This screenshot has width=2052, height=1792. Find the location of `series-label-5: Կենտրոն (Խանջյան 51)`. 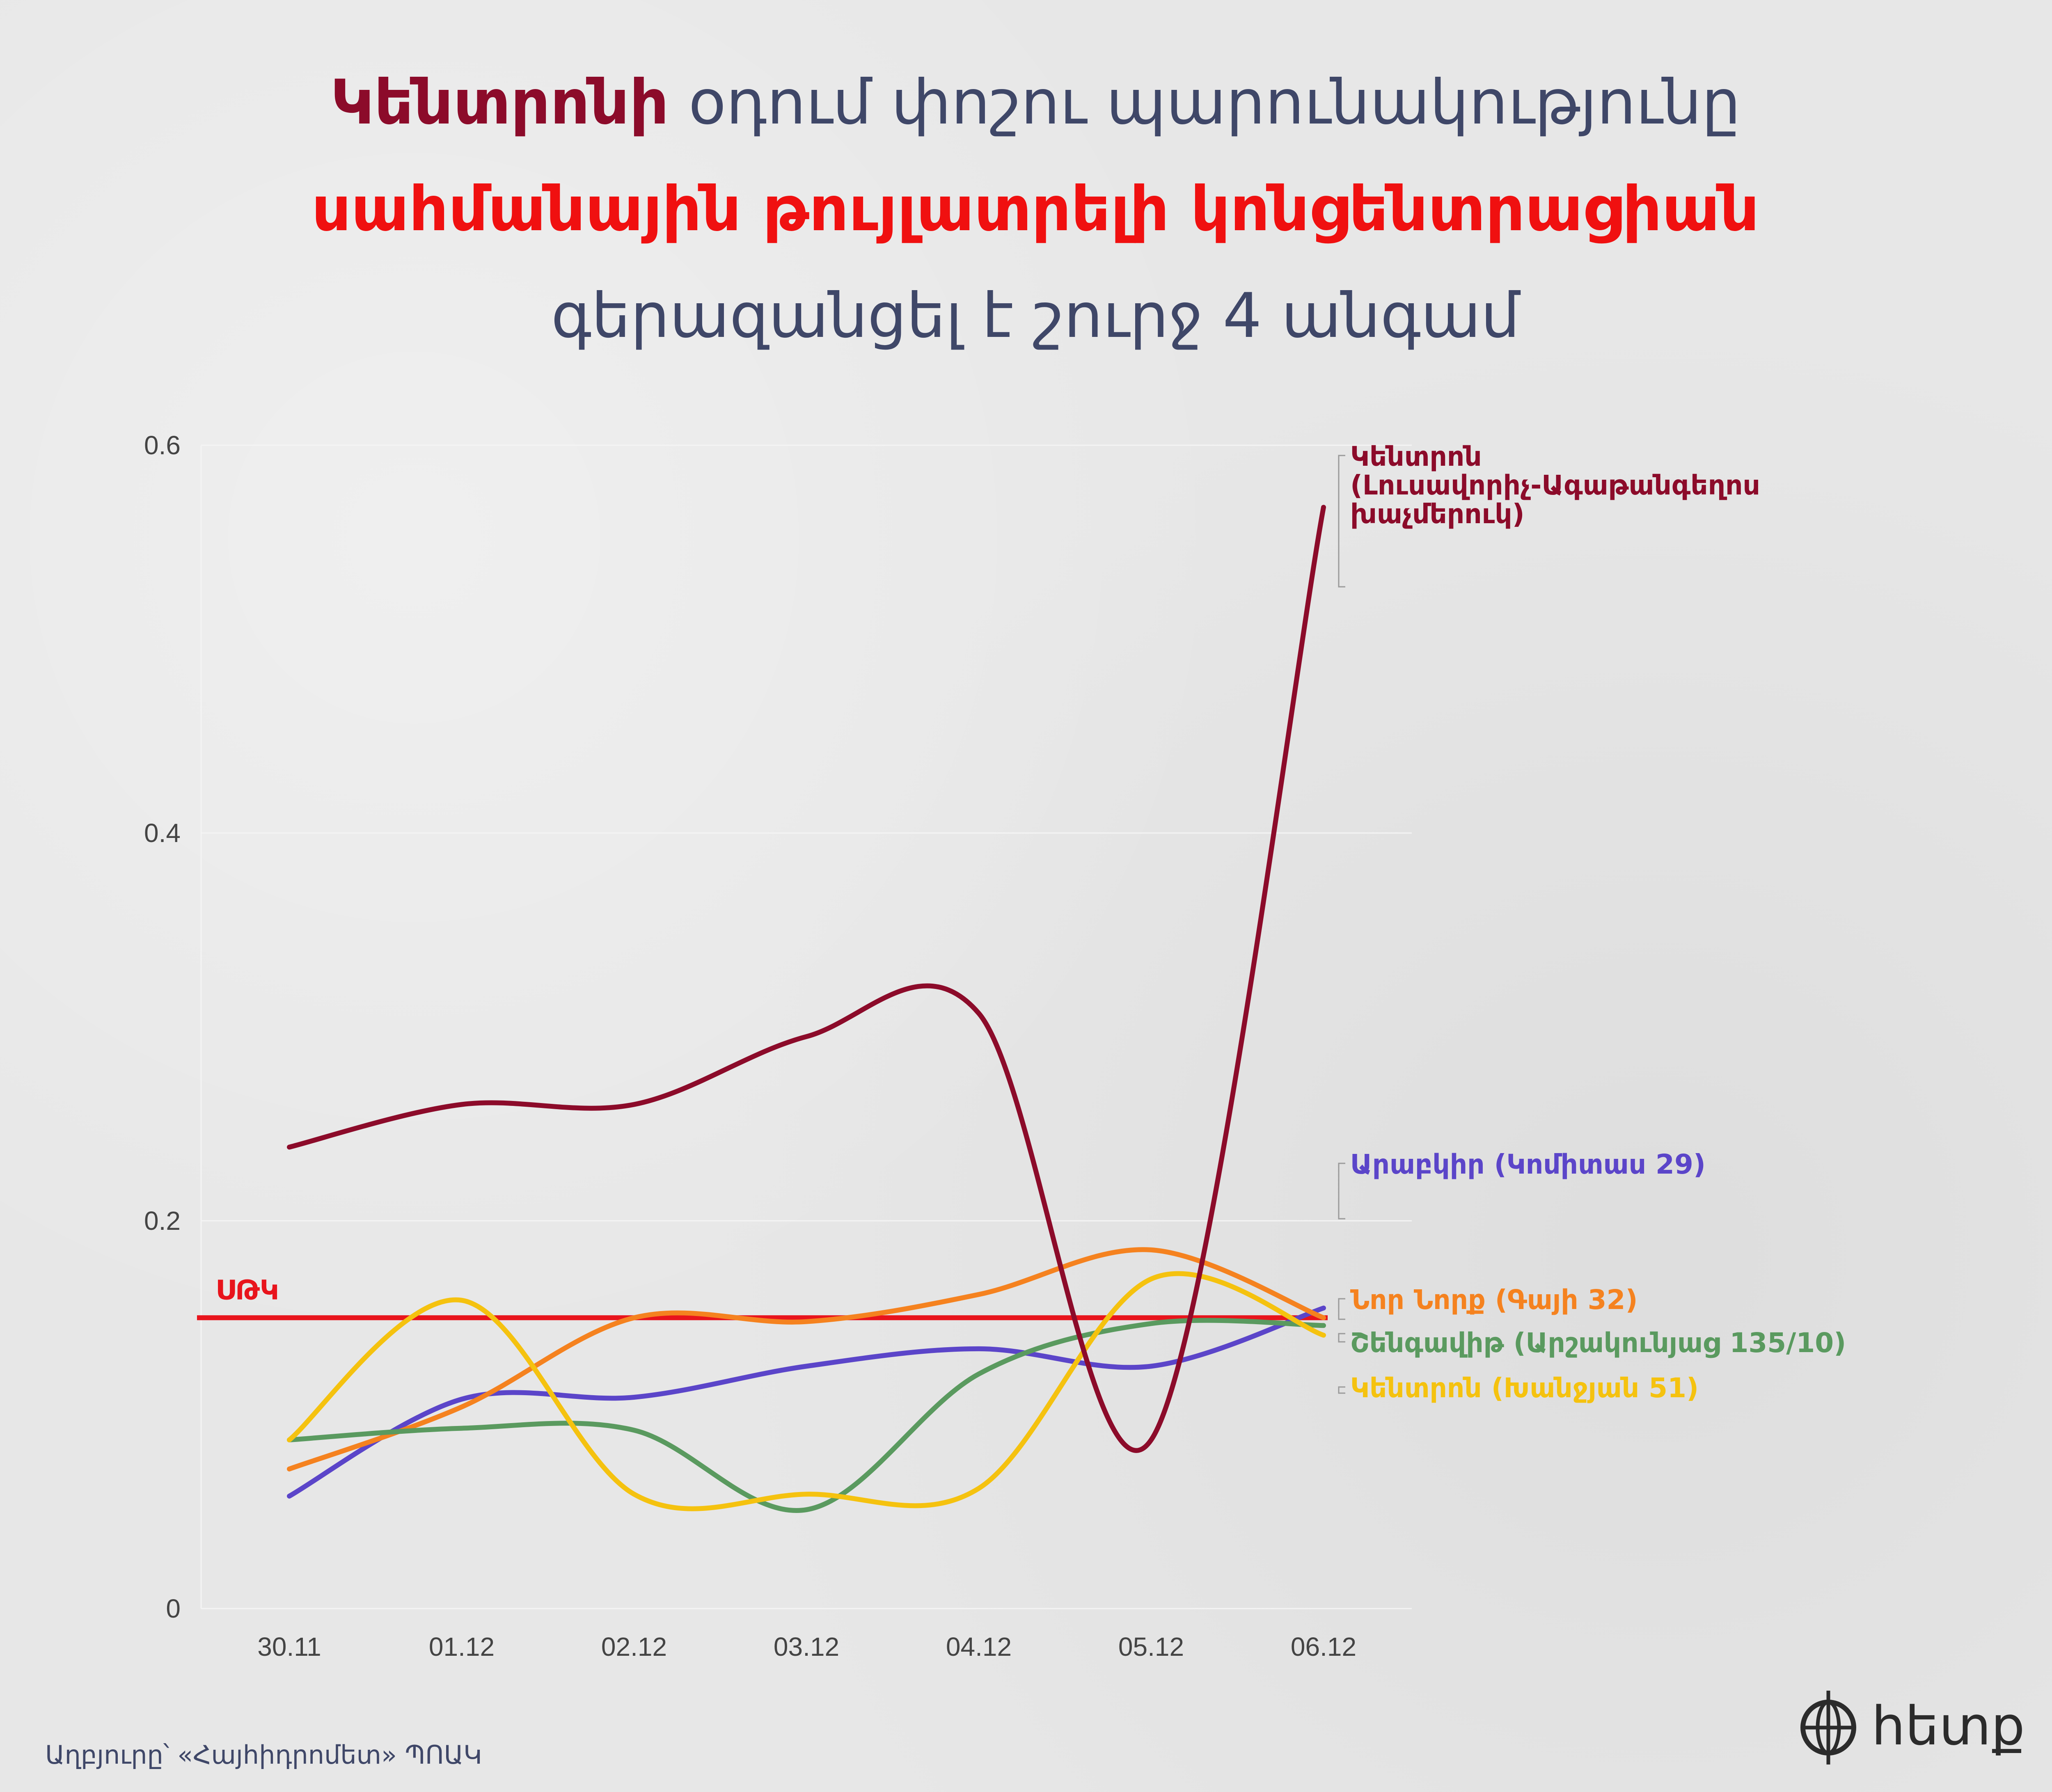

series-label-5: Կենտրոն (Խանջյան 51) is located at coordinates (1524, 1388).